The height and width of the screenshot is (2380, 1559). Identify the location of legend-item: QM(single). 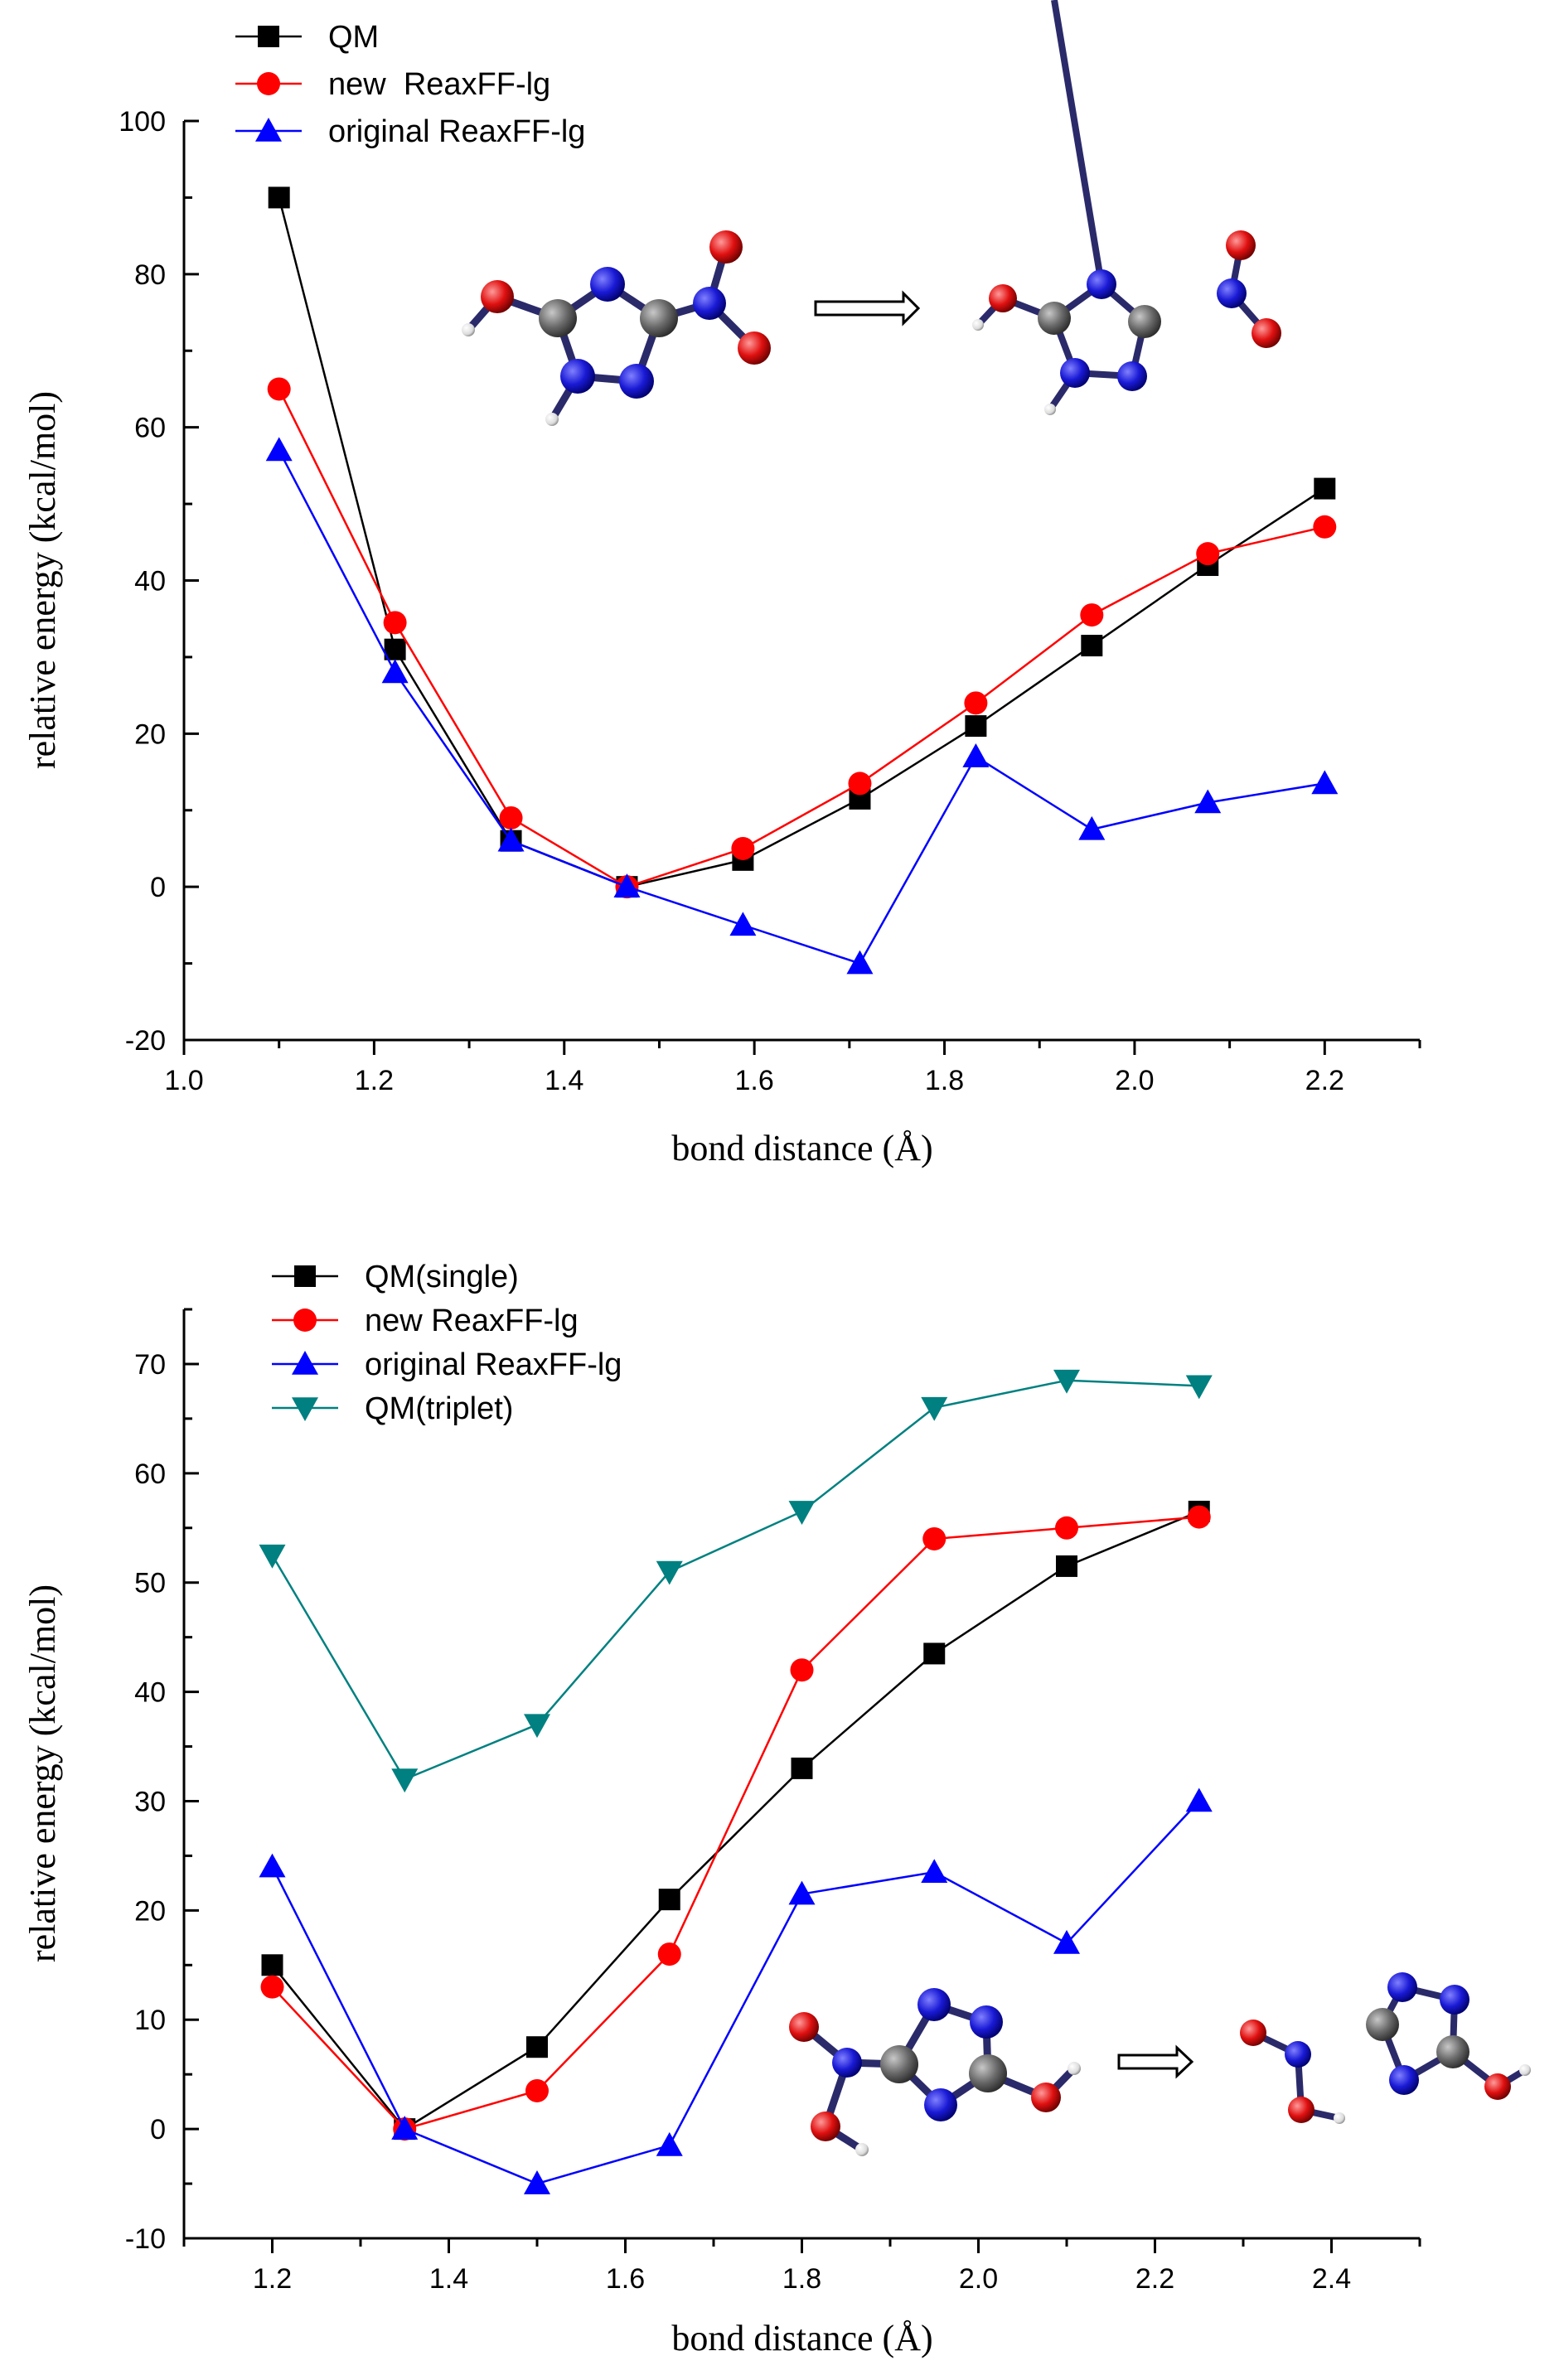
(395, 1277).